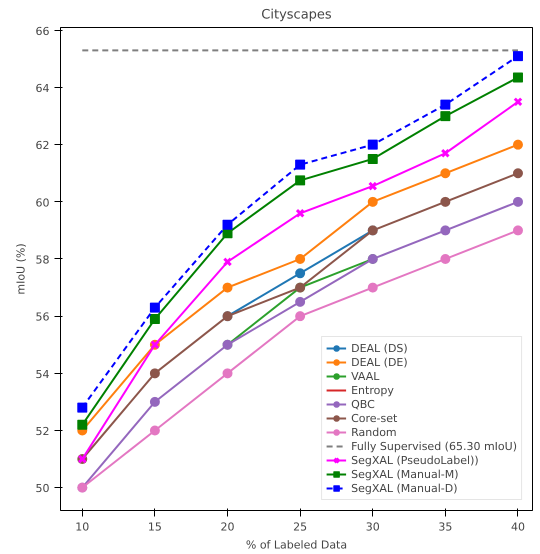 This screenshot has width=540, height=554. What do you see at coordinates (155, 527) in the screenshot?
I see `x-tick-label: 15` at bounding box center [155, 527].